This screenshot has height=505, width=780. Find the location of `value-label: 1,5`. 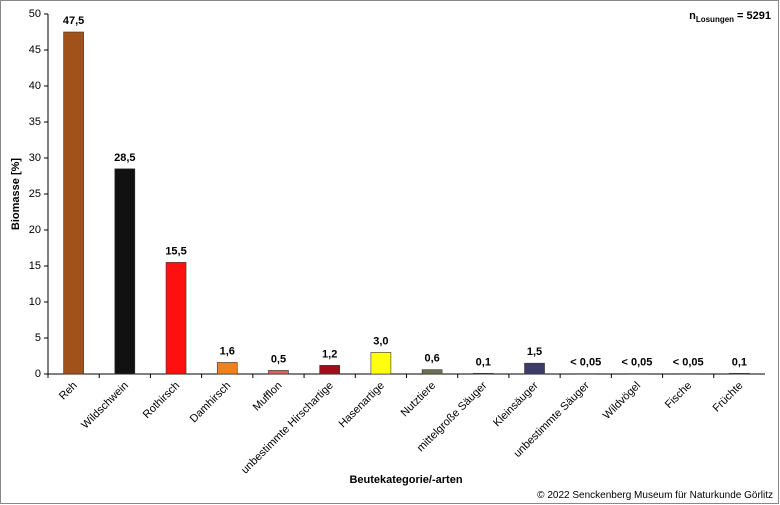

value-label: 1,5 is located at coordinates (534, 352).